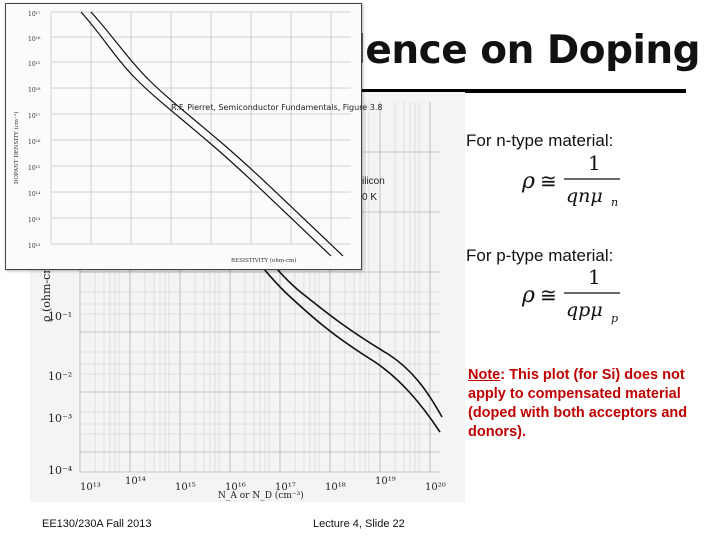 The width and height of the screenshot is (720, 540). Describe the element at coordinates (435, 487) in the screenshot. I see `x-tick-label: 10²⁰` at that location.